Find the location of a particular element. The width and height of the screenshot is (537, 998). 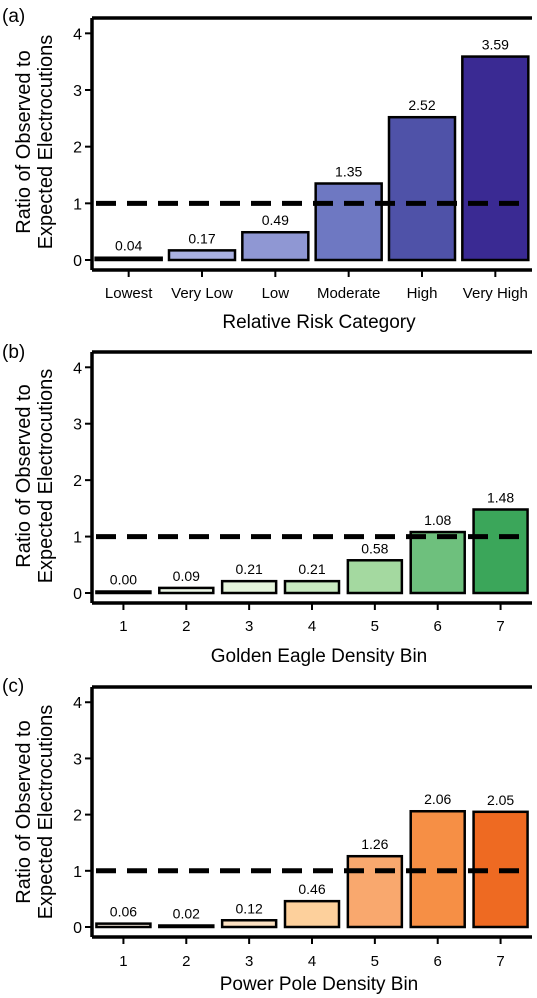

panel-b-label: (b) is located at coordinates (13, 352).